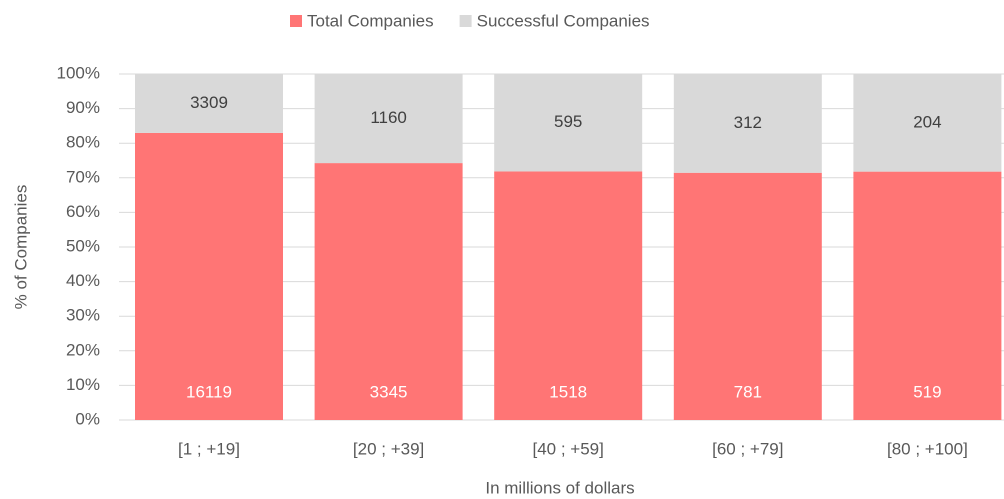  Describe the element at coordinates (209, 448) in the screenshot. I see `x-tick-label: [1 ; +19]` at that location.